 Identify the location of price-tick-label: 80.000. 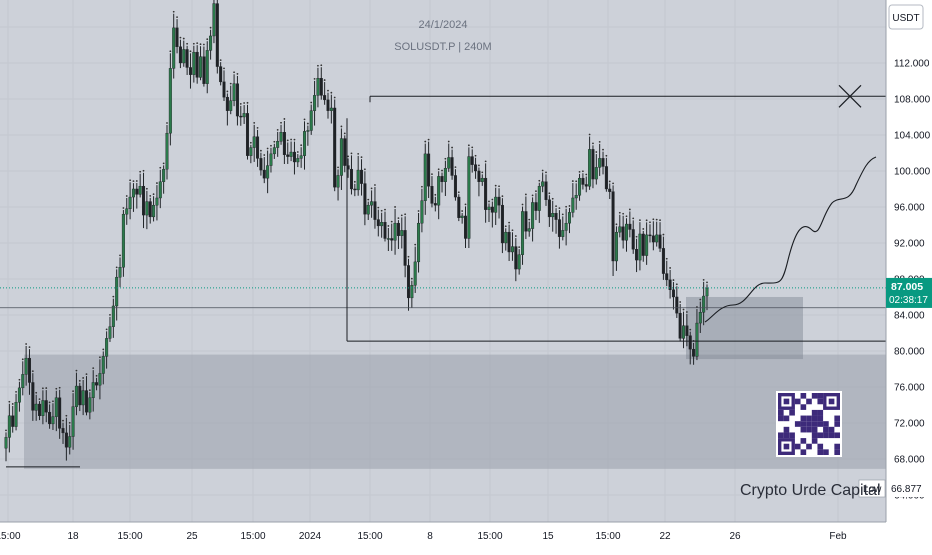
(909, 351).